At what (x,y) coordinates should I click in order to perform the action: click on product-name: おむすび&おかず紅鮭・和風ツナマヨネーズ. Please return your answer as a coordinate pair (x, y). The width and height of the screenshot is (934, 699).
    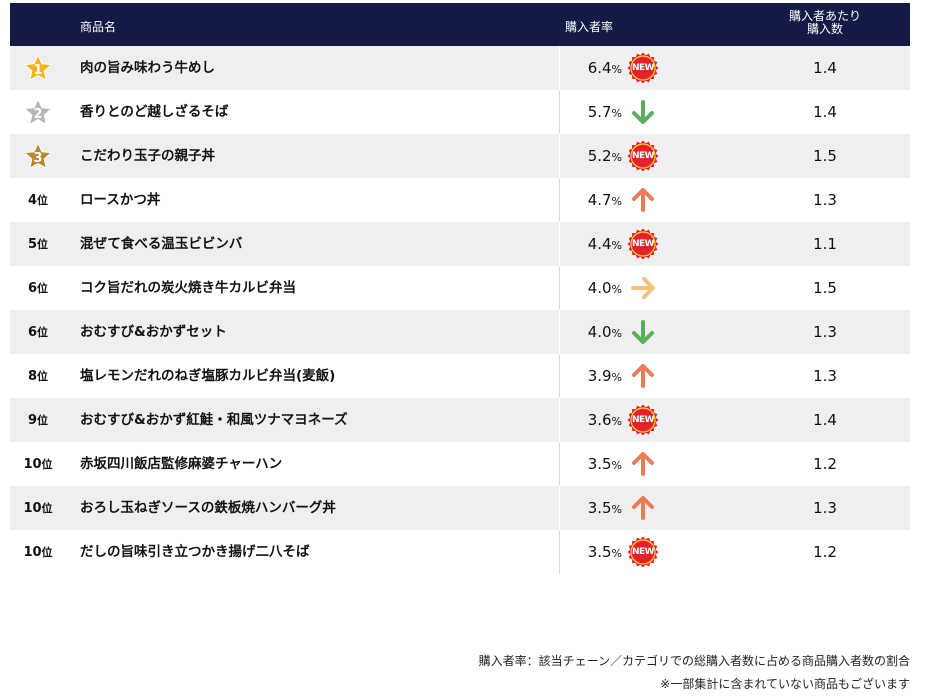
    Looking at the image, I should click on (214, 420).